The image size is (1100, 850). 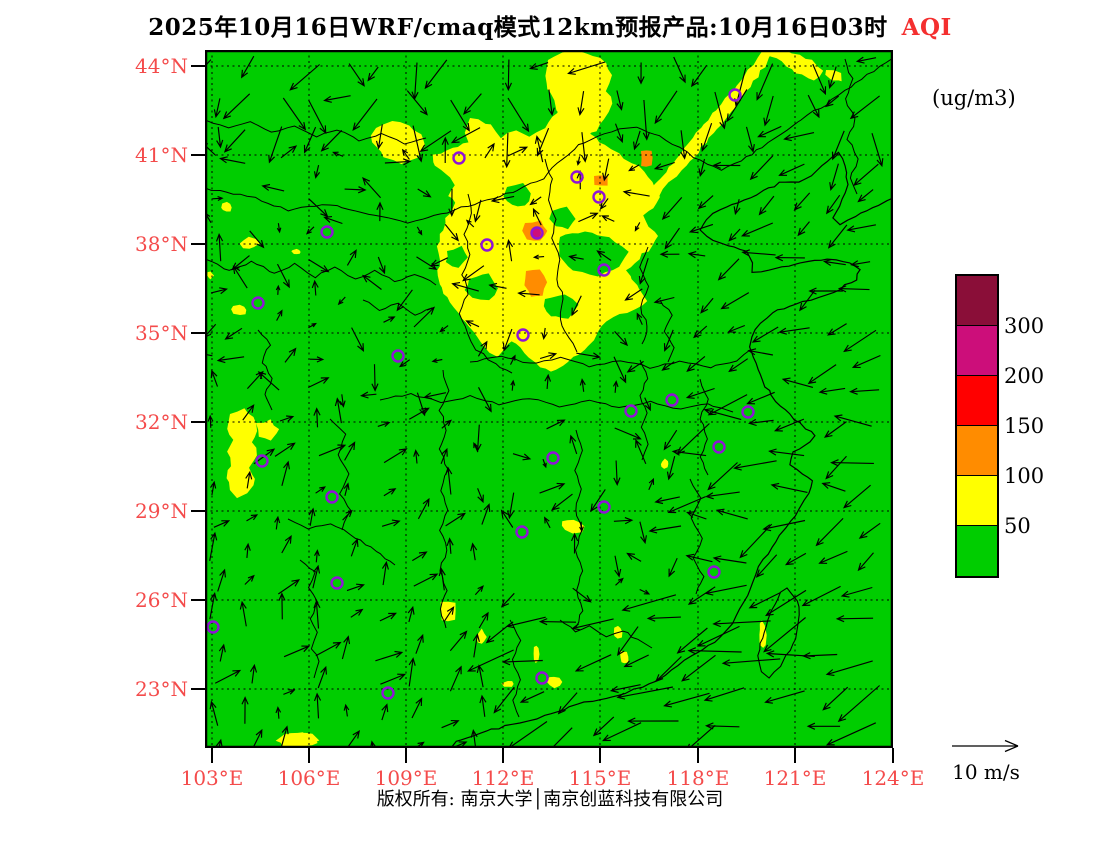 I want to click on aqi-yellow-region, so click(x=242, y=453).